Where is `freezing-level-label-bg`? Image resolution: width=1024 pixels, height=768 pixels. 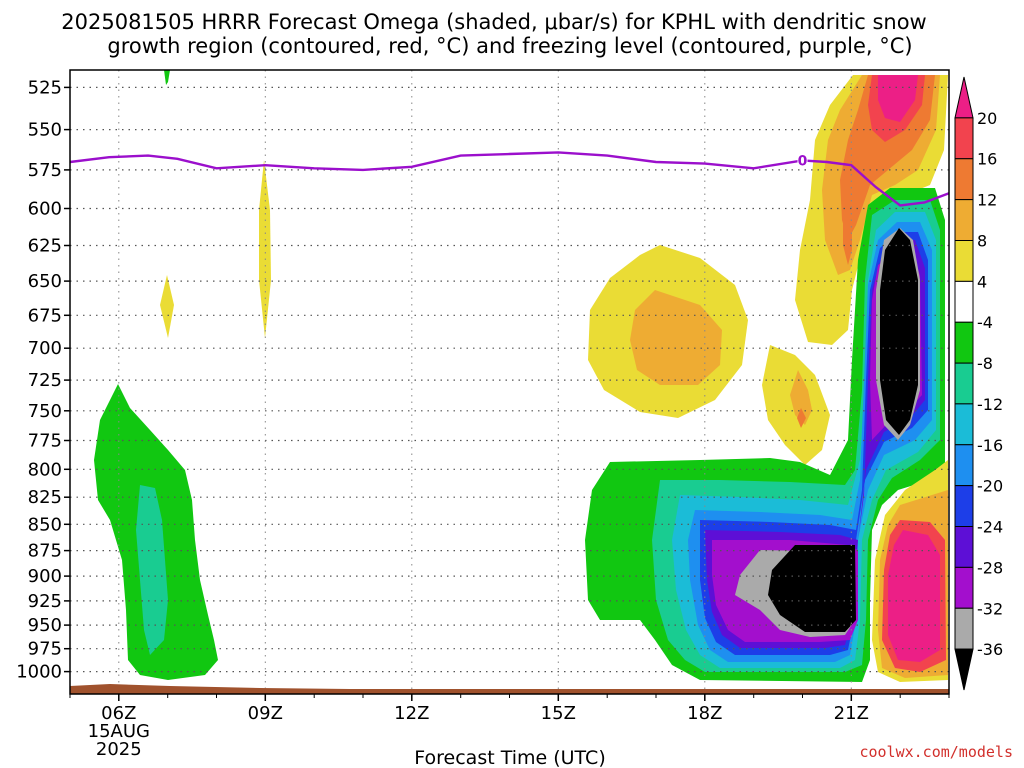 freezing-level-label-bg is located at coordinates (802, 160).